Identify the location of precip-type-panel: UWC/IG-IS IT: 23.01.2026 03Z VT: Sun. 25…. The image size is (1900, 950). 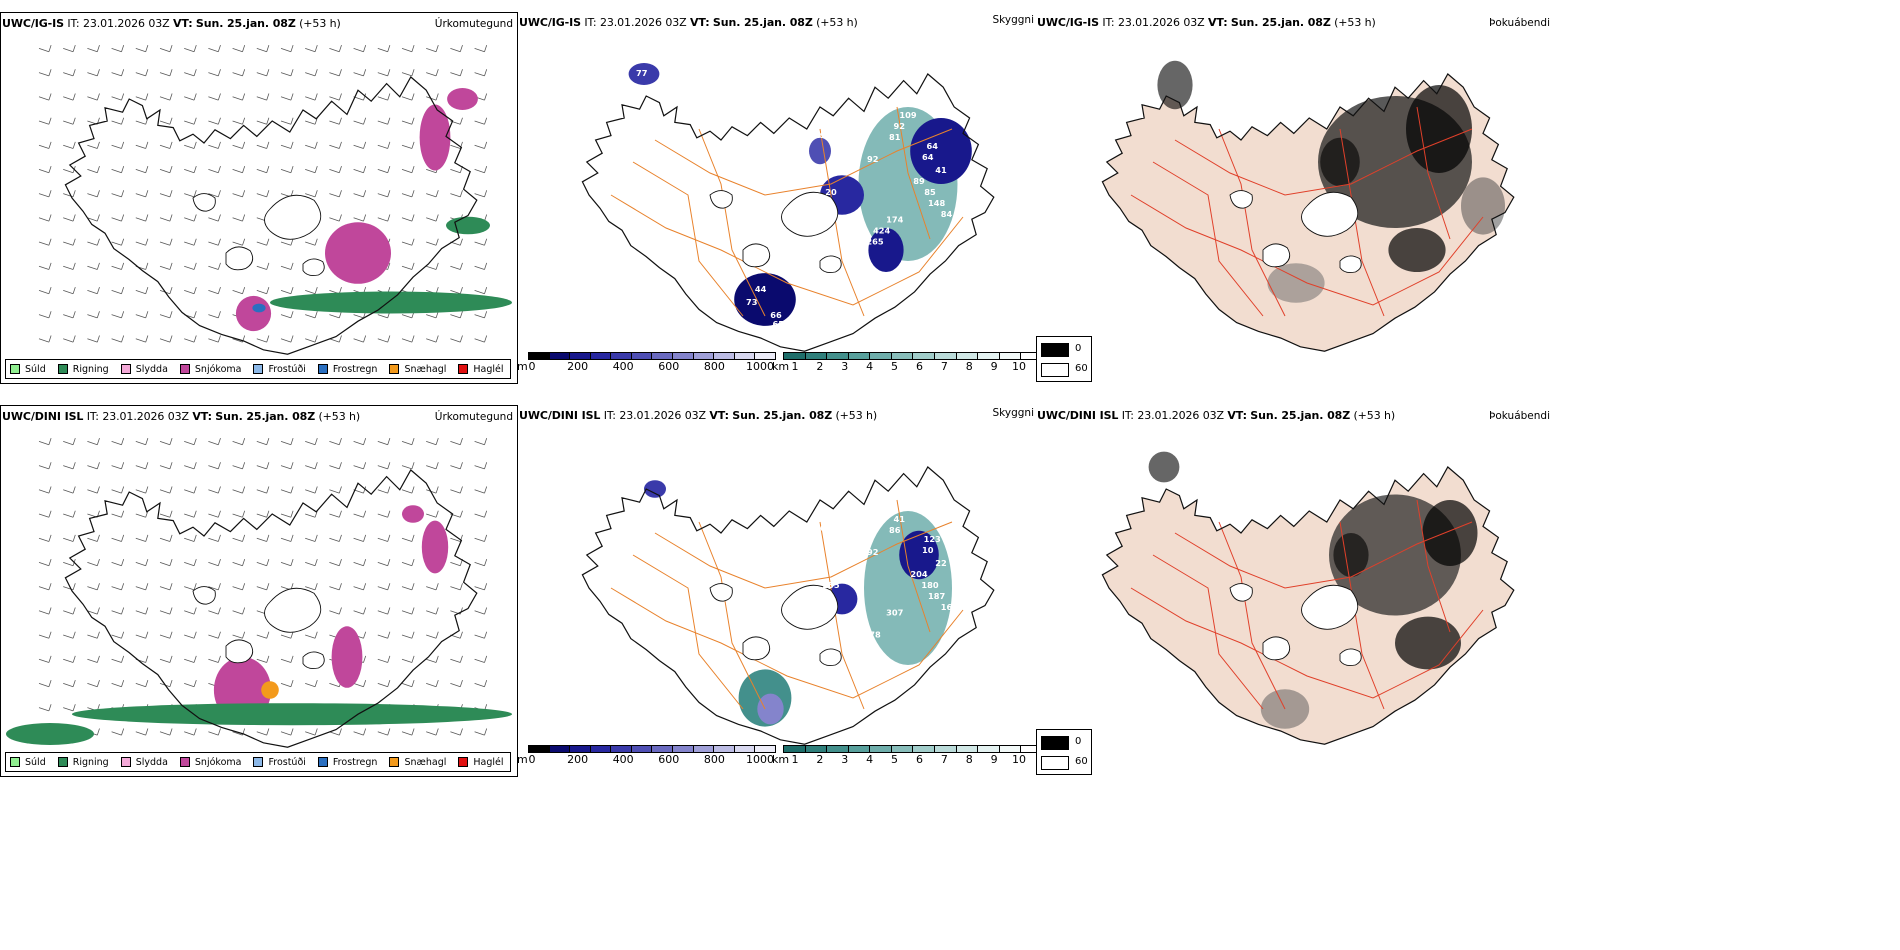
(259, 198).